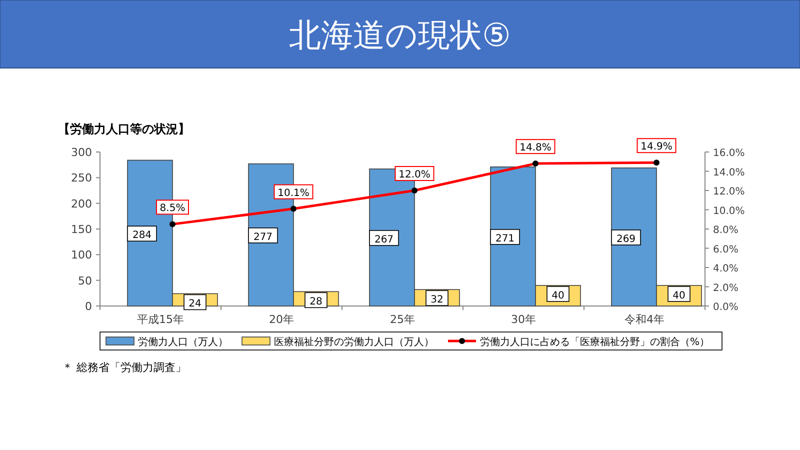 The height and width of the screenshot is (450, 800). Describe the element at coordinates (281, 319) in the screenshot. I see `x-tick-label: 20年` at that location.